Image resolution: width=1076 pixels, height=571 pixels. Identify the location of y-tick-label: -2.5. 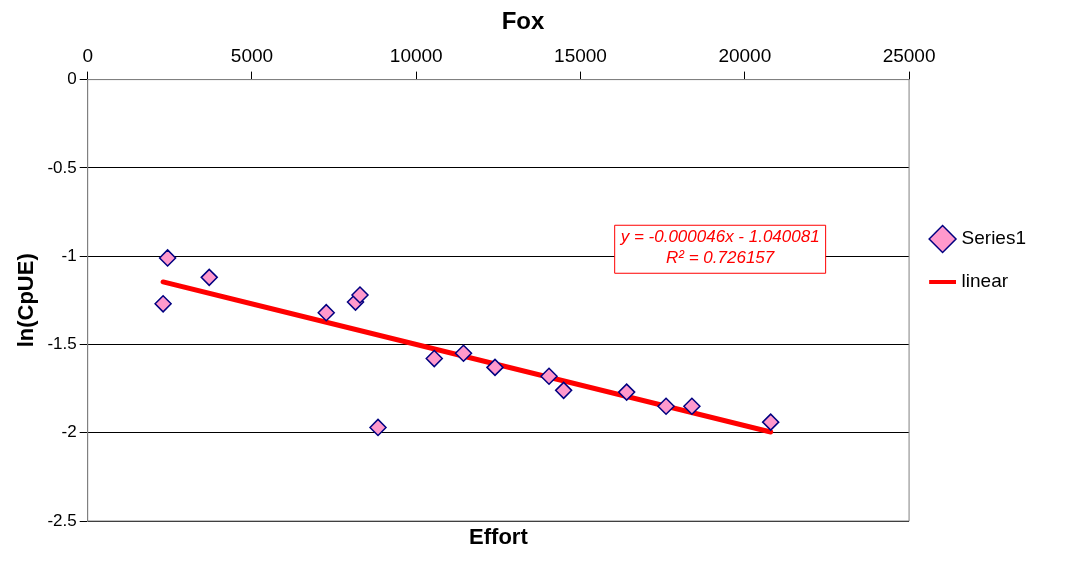
(62, 520).